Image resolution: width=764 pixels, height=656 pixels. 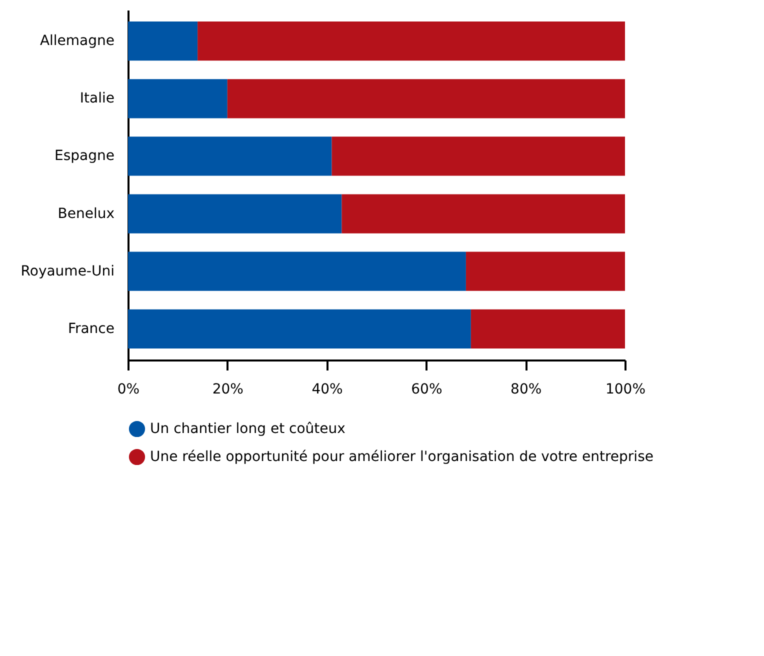 What do you see at coordinates (84, 156) in the screenshot?
I see `y-tick-label: Espagne` at bounding box center [84, 156].